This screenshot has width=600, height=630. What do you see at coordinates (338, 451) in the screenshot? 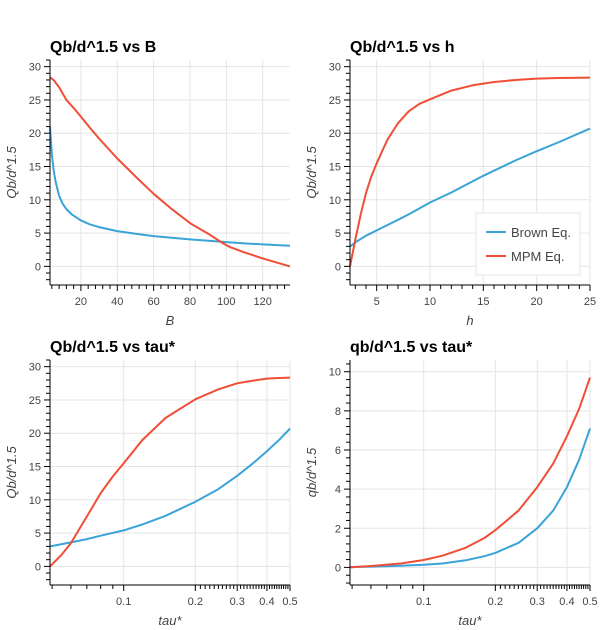
I see `y-tick-label: 6` at bounding box center [338, 451].